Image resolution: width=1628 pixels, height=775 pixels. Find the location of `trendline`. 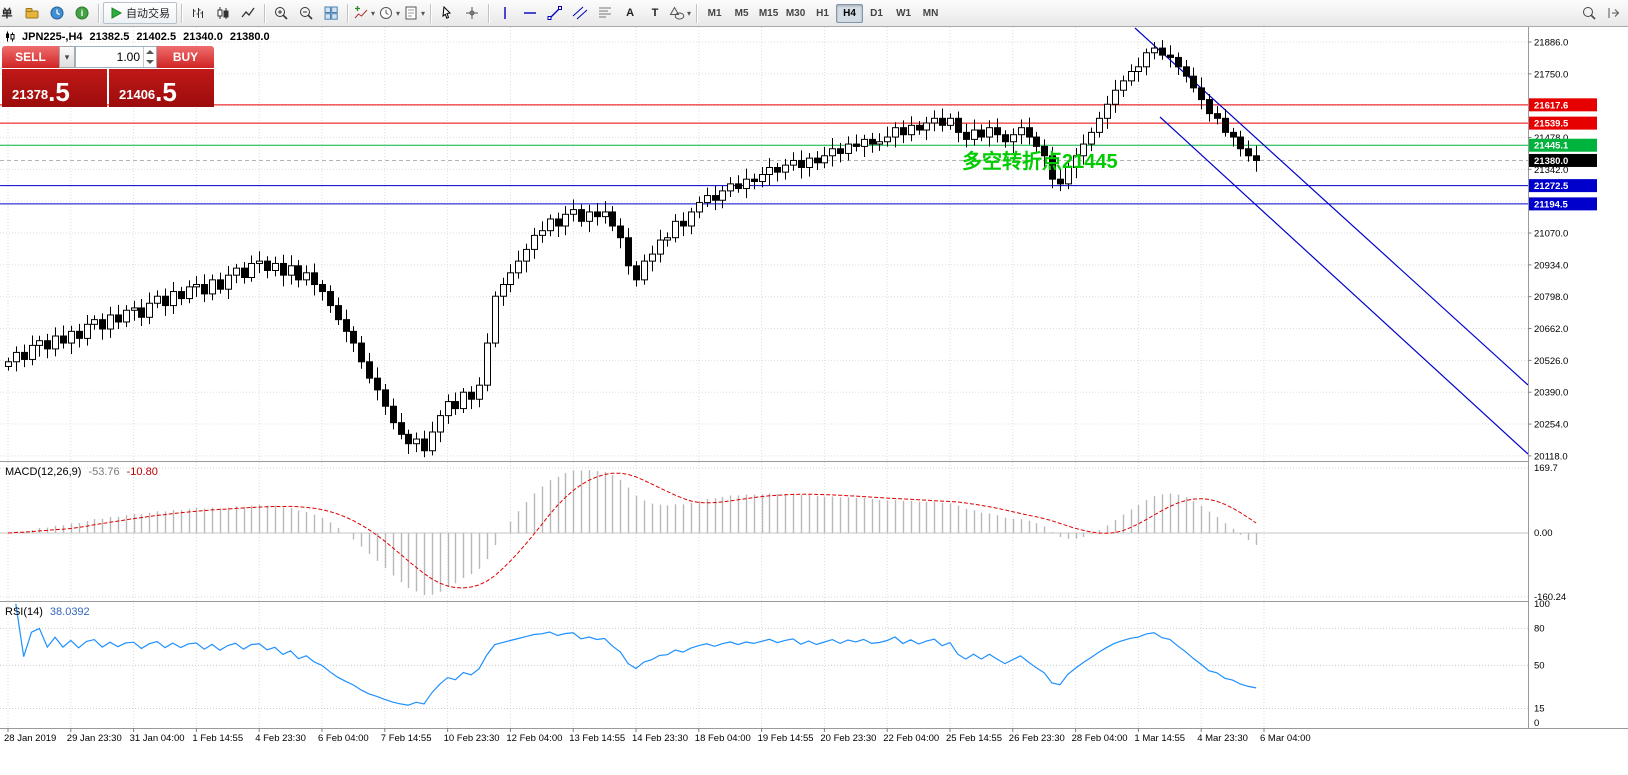

trendline is located at coordinates (1344, 285).